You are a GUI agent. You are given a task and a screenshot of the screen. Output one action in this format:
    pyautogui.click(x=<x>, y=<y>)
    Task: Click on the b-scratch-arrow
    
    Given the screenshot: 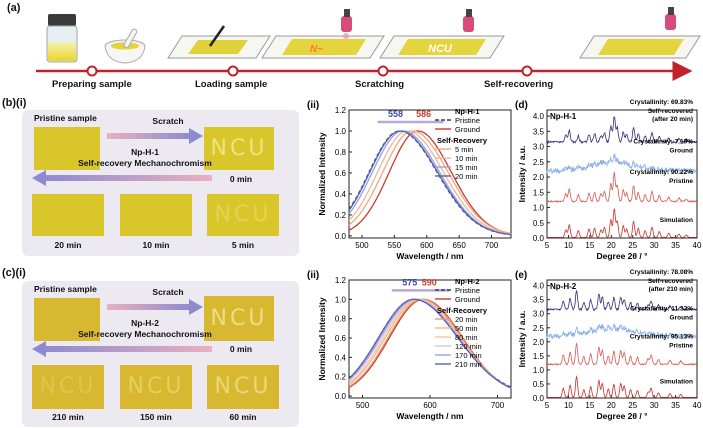 What is the action you would take?
    pyautogui.click(x=155, y=136)
    